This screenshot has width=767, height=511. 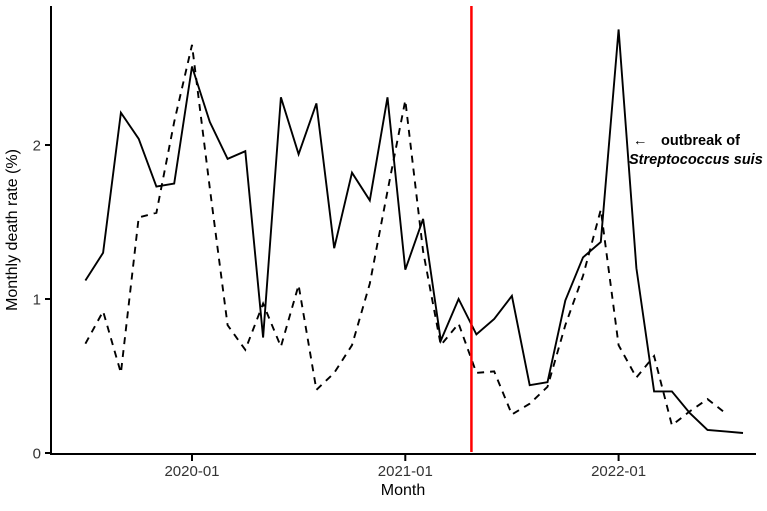 What do you see at coordinates (640, 141) in the screenshot?
I see `annotation-left-arrow-icon: ←` at bounding box center [640, 141].